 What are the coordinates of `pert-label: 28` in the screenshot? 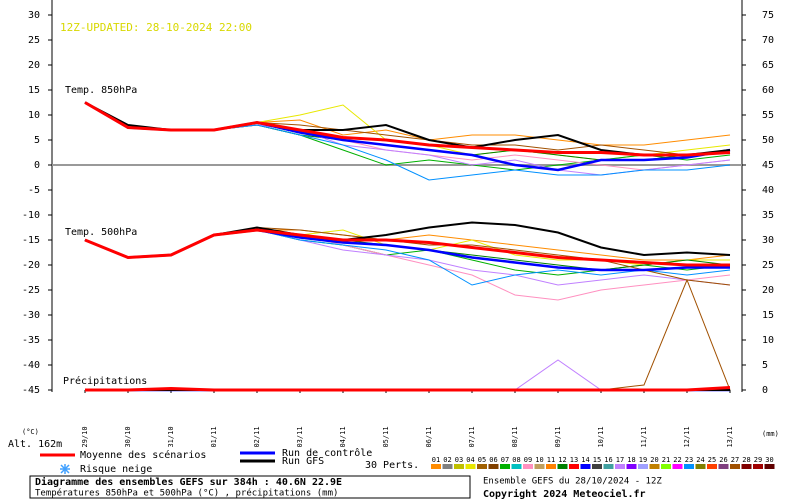 It's located at (746, 460).